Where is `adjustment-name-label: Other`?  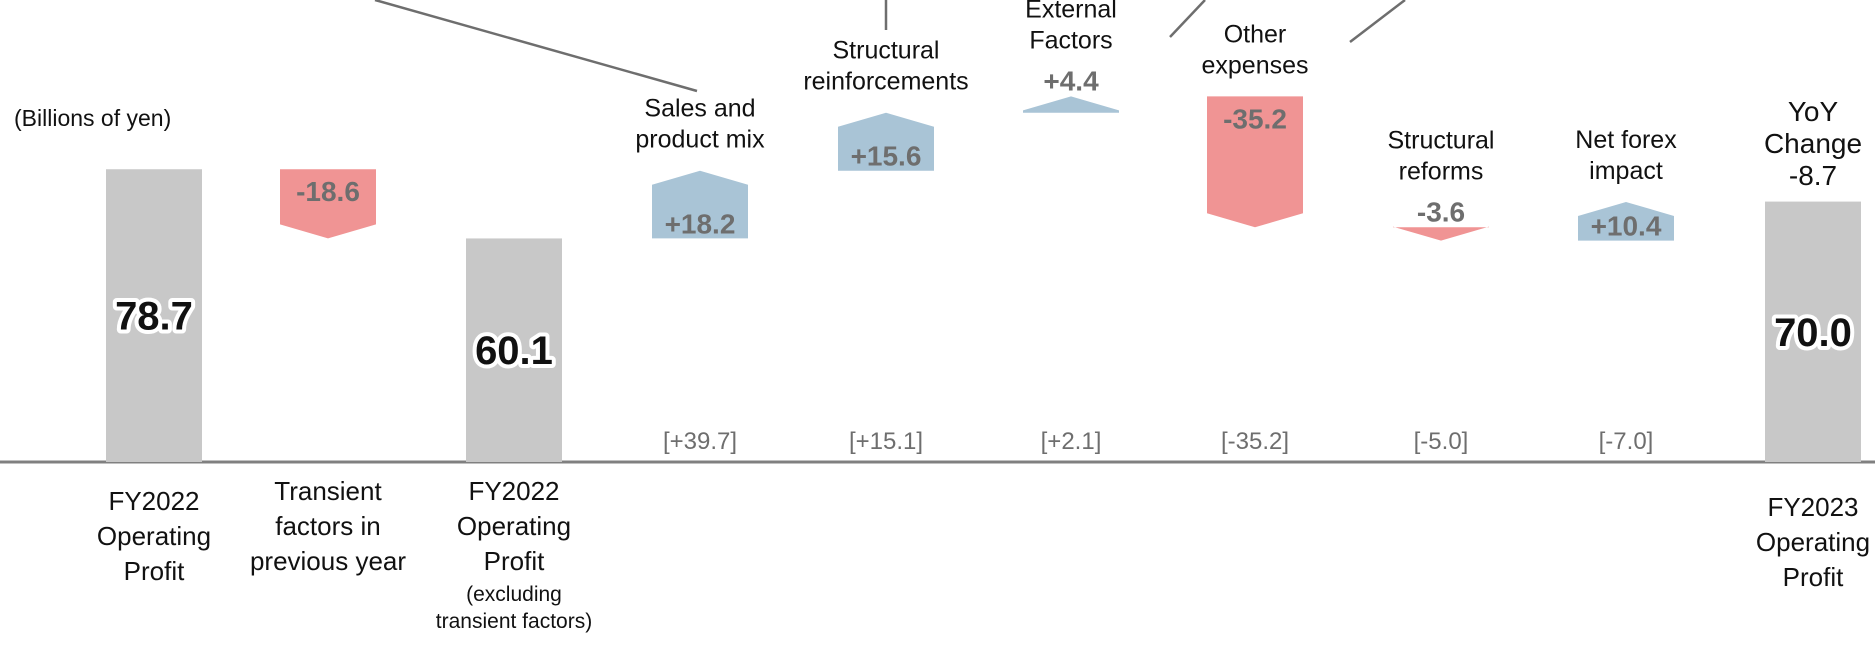
adjustment-name-label: Other is located at coordinates (1255, 34).